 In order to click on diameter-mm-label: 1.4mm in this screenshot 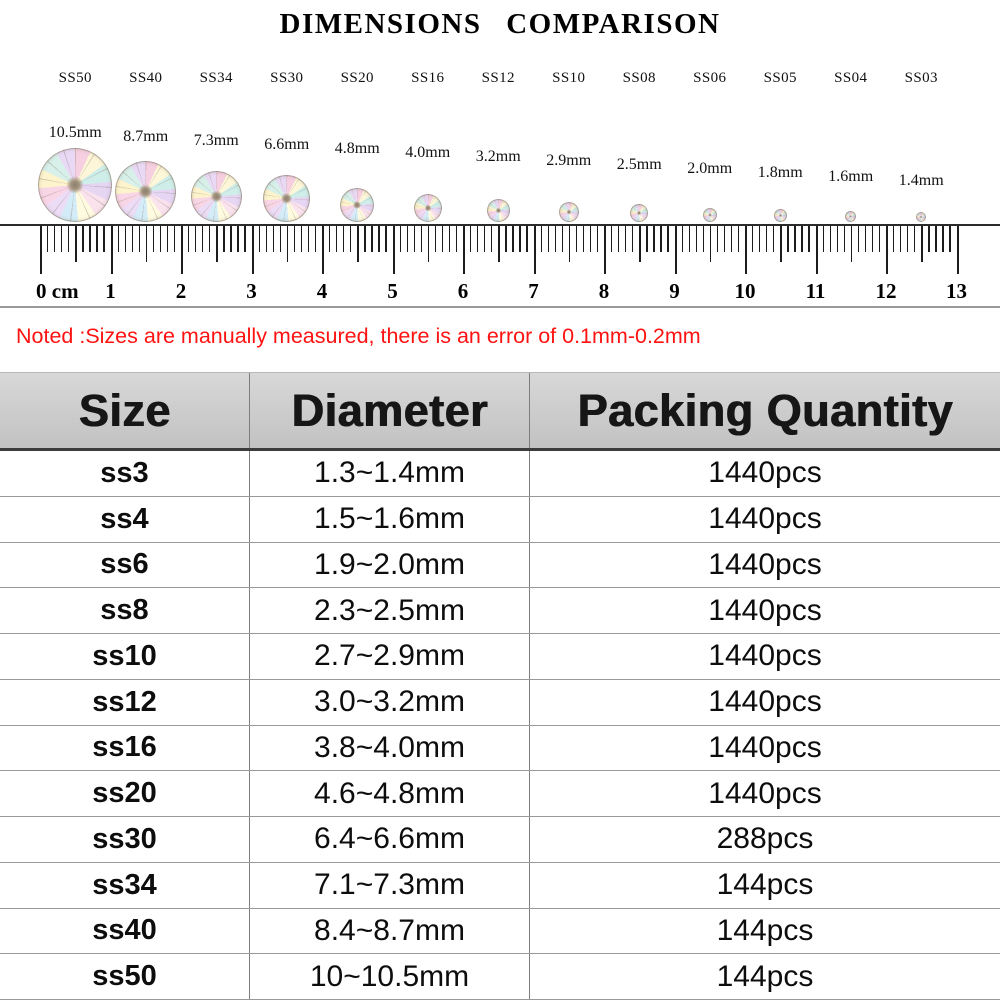, I will do `click(921, 180)`.